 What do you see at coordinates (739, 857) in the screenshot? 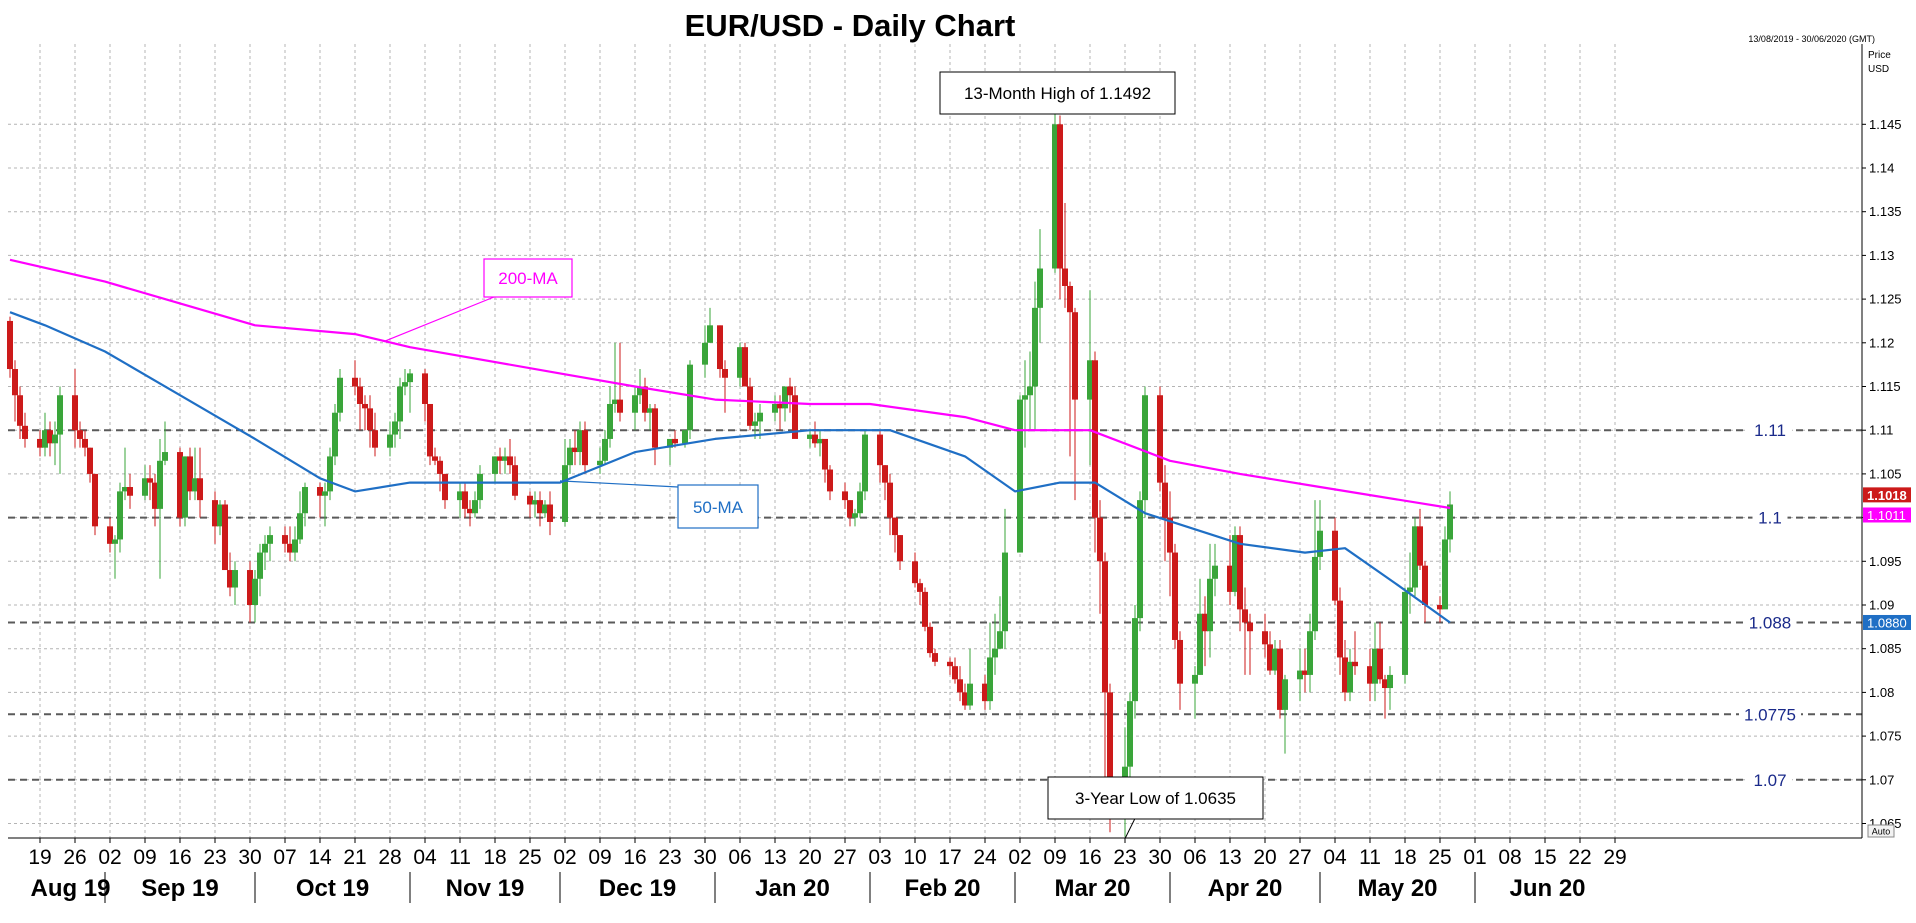
I see `x-axis-day-label: 06` at bounding box center [739, 857].